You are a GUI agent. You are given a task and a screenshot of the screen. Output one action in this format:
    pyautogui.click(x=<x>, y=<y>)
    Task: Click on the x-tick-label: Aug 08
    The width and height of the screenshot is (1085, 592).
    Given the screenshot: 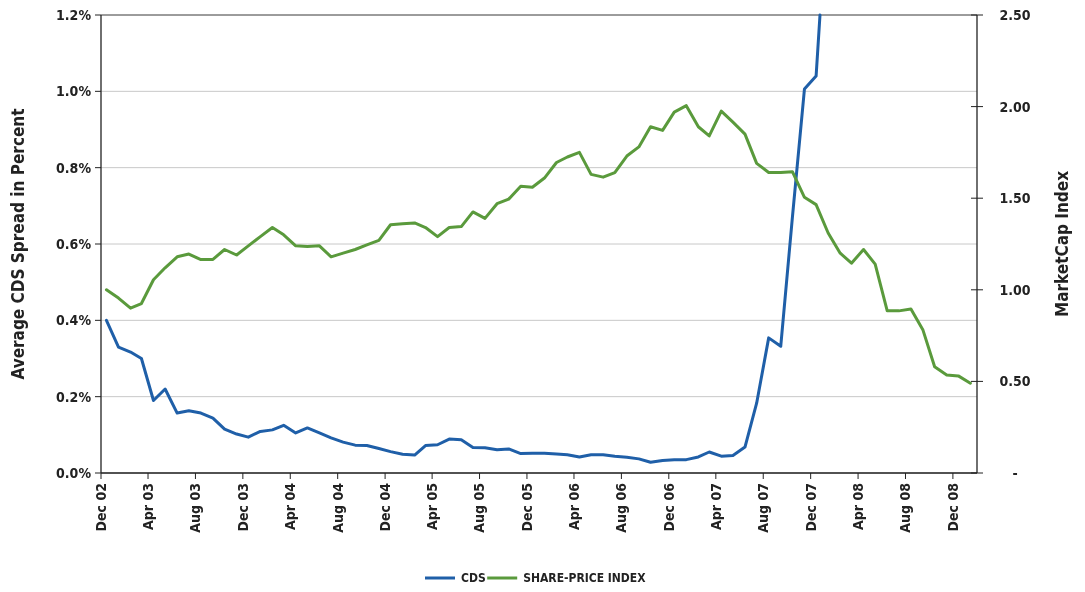 What is the action you would take?
    pyautogui.click(x=905, y=508)
    